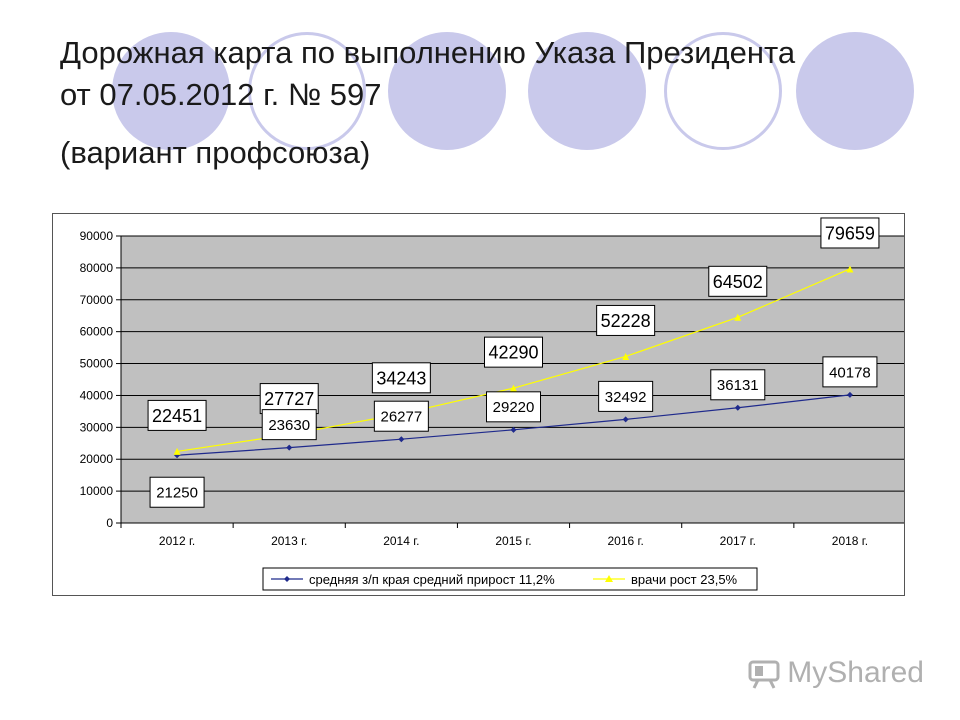 The height and width of the screenshot is (720, 960). I want to click on data-label-doctors: 27727, so click(289, 399).